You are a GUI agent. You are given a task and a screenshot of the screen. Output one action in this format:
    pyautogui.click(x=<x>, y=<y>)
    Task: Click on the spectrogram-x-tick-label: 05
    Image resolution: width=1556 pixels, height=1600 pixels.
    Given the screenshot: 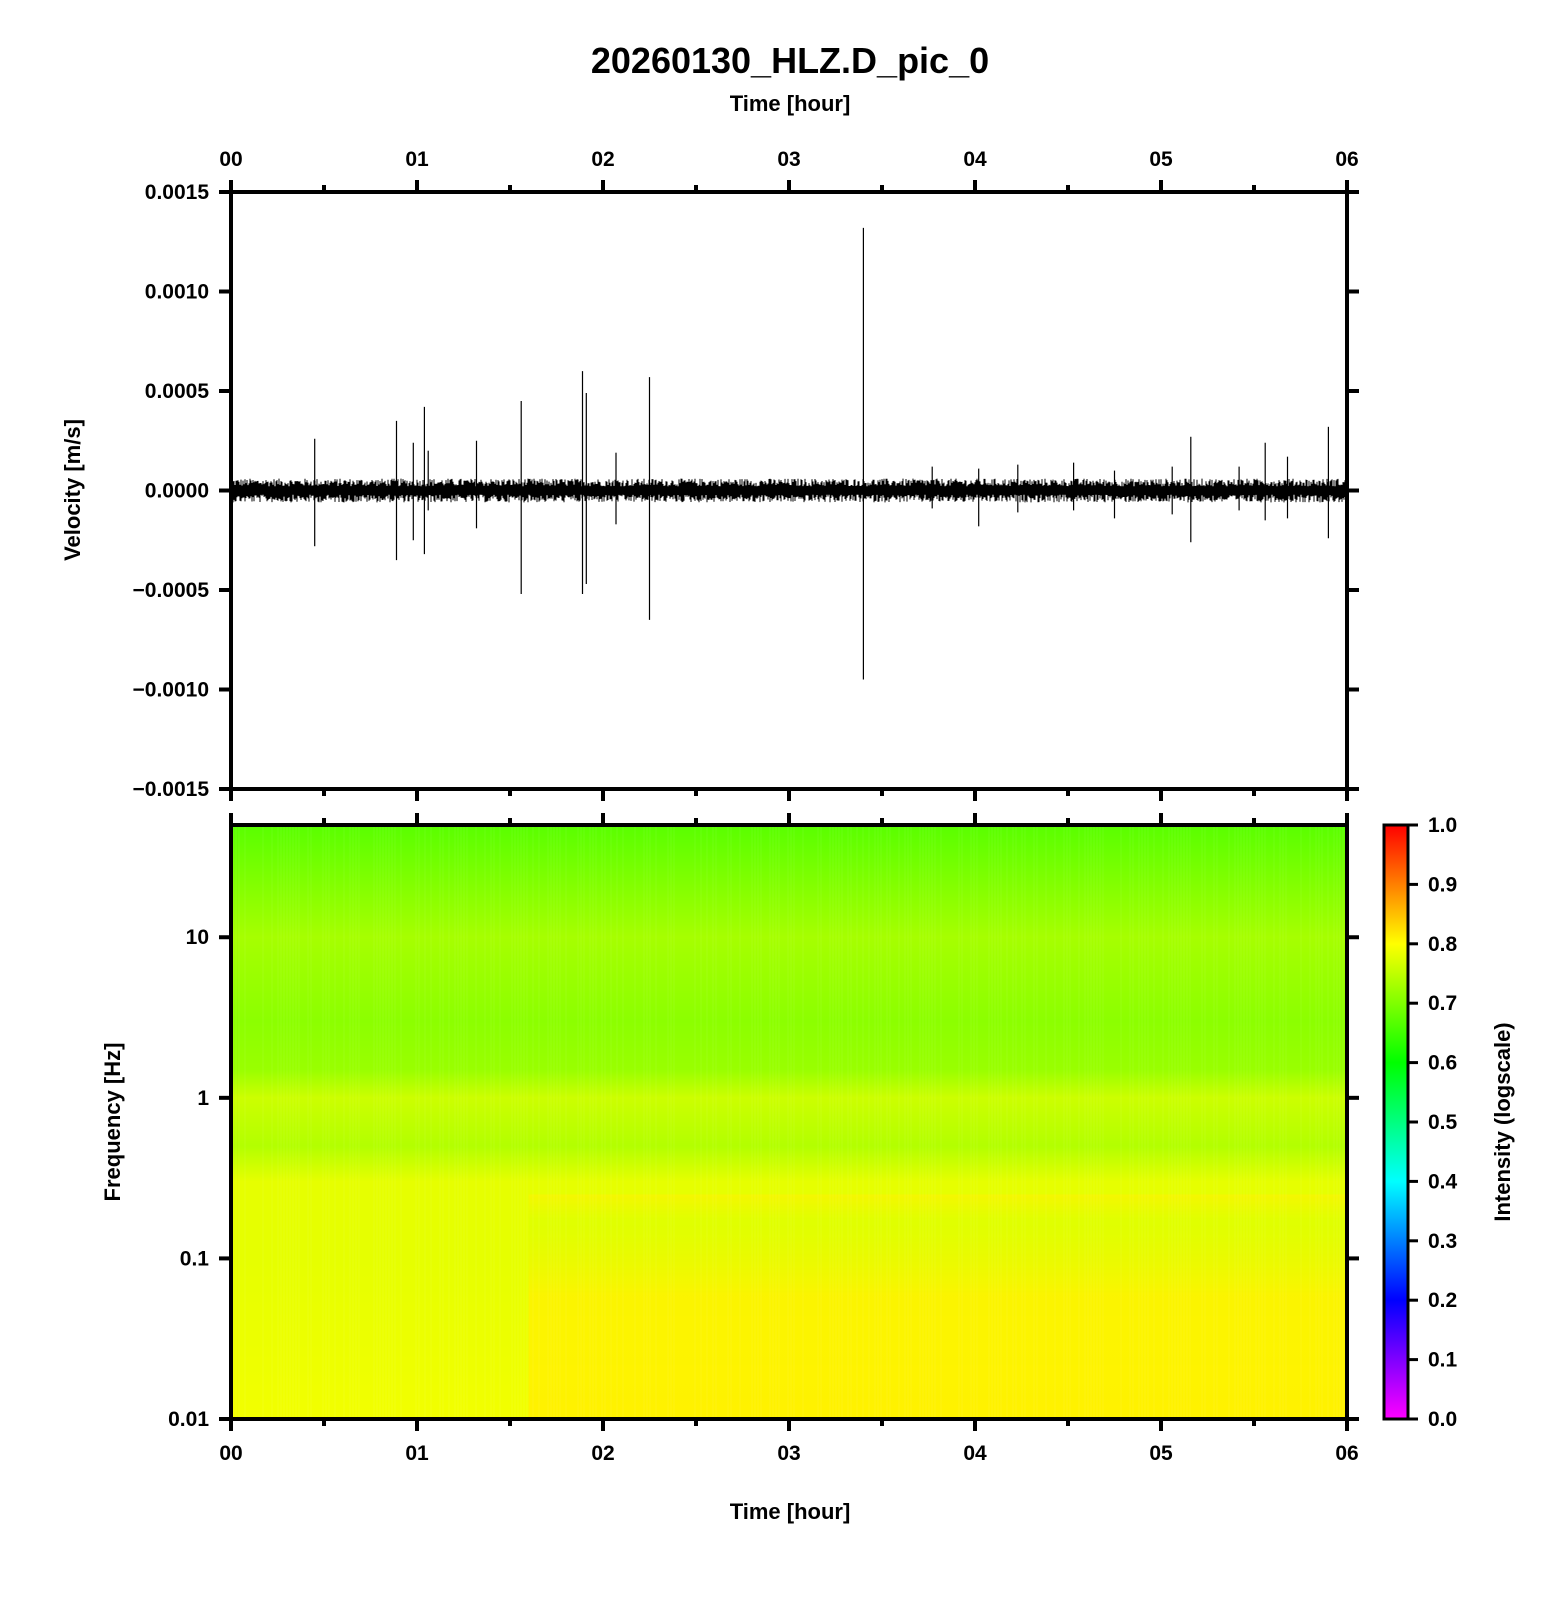 What is the action you would take?
    pyautogui.click(x=1161, y=1453)
    